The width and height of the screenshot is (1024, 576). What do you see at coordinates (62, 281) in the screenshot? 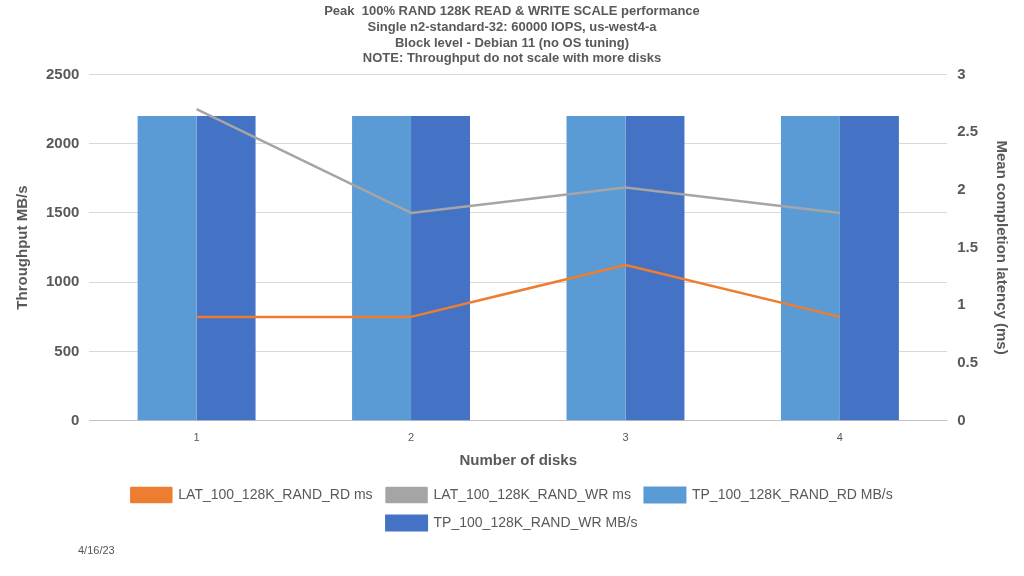
I see `y-tick-label: 1000` at bounding box center [62, 281].